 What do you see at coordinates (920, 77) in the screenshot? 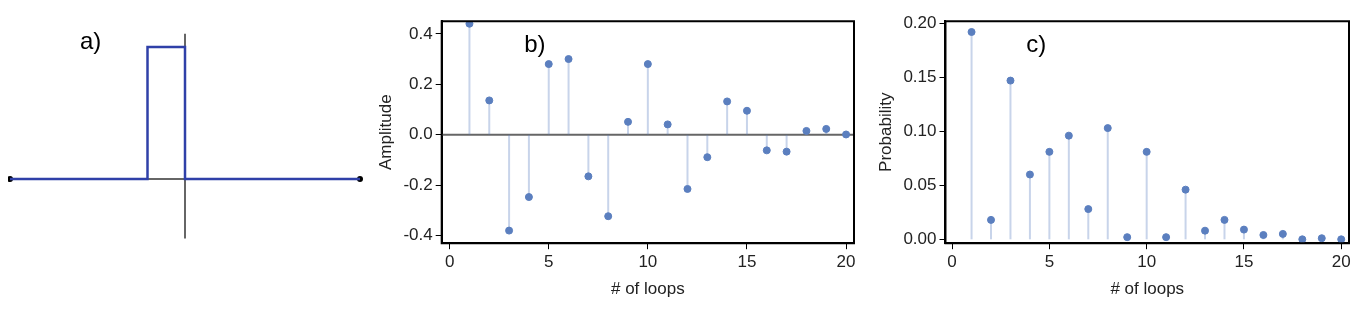
I see `y-tick-label: 0.15` at bounding box center [920, 77].